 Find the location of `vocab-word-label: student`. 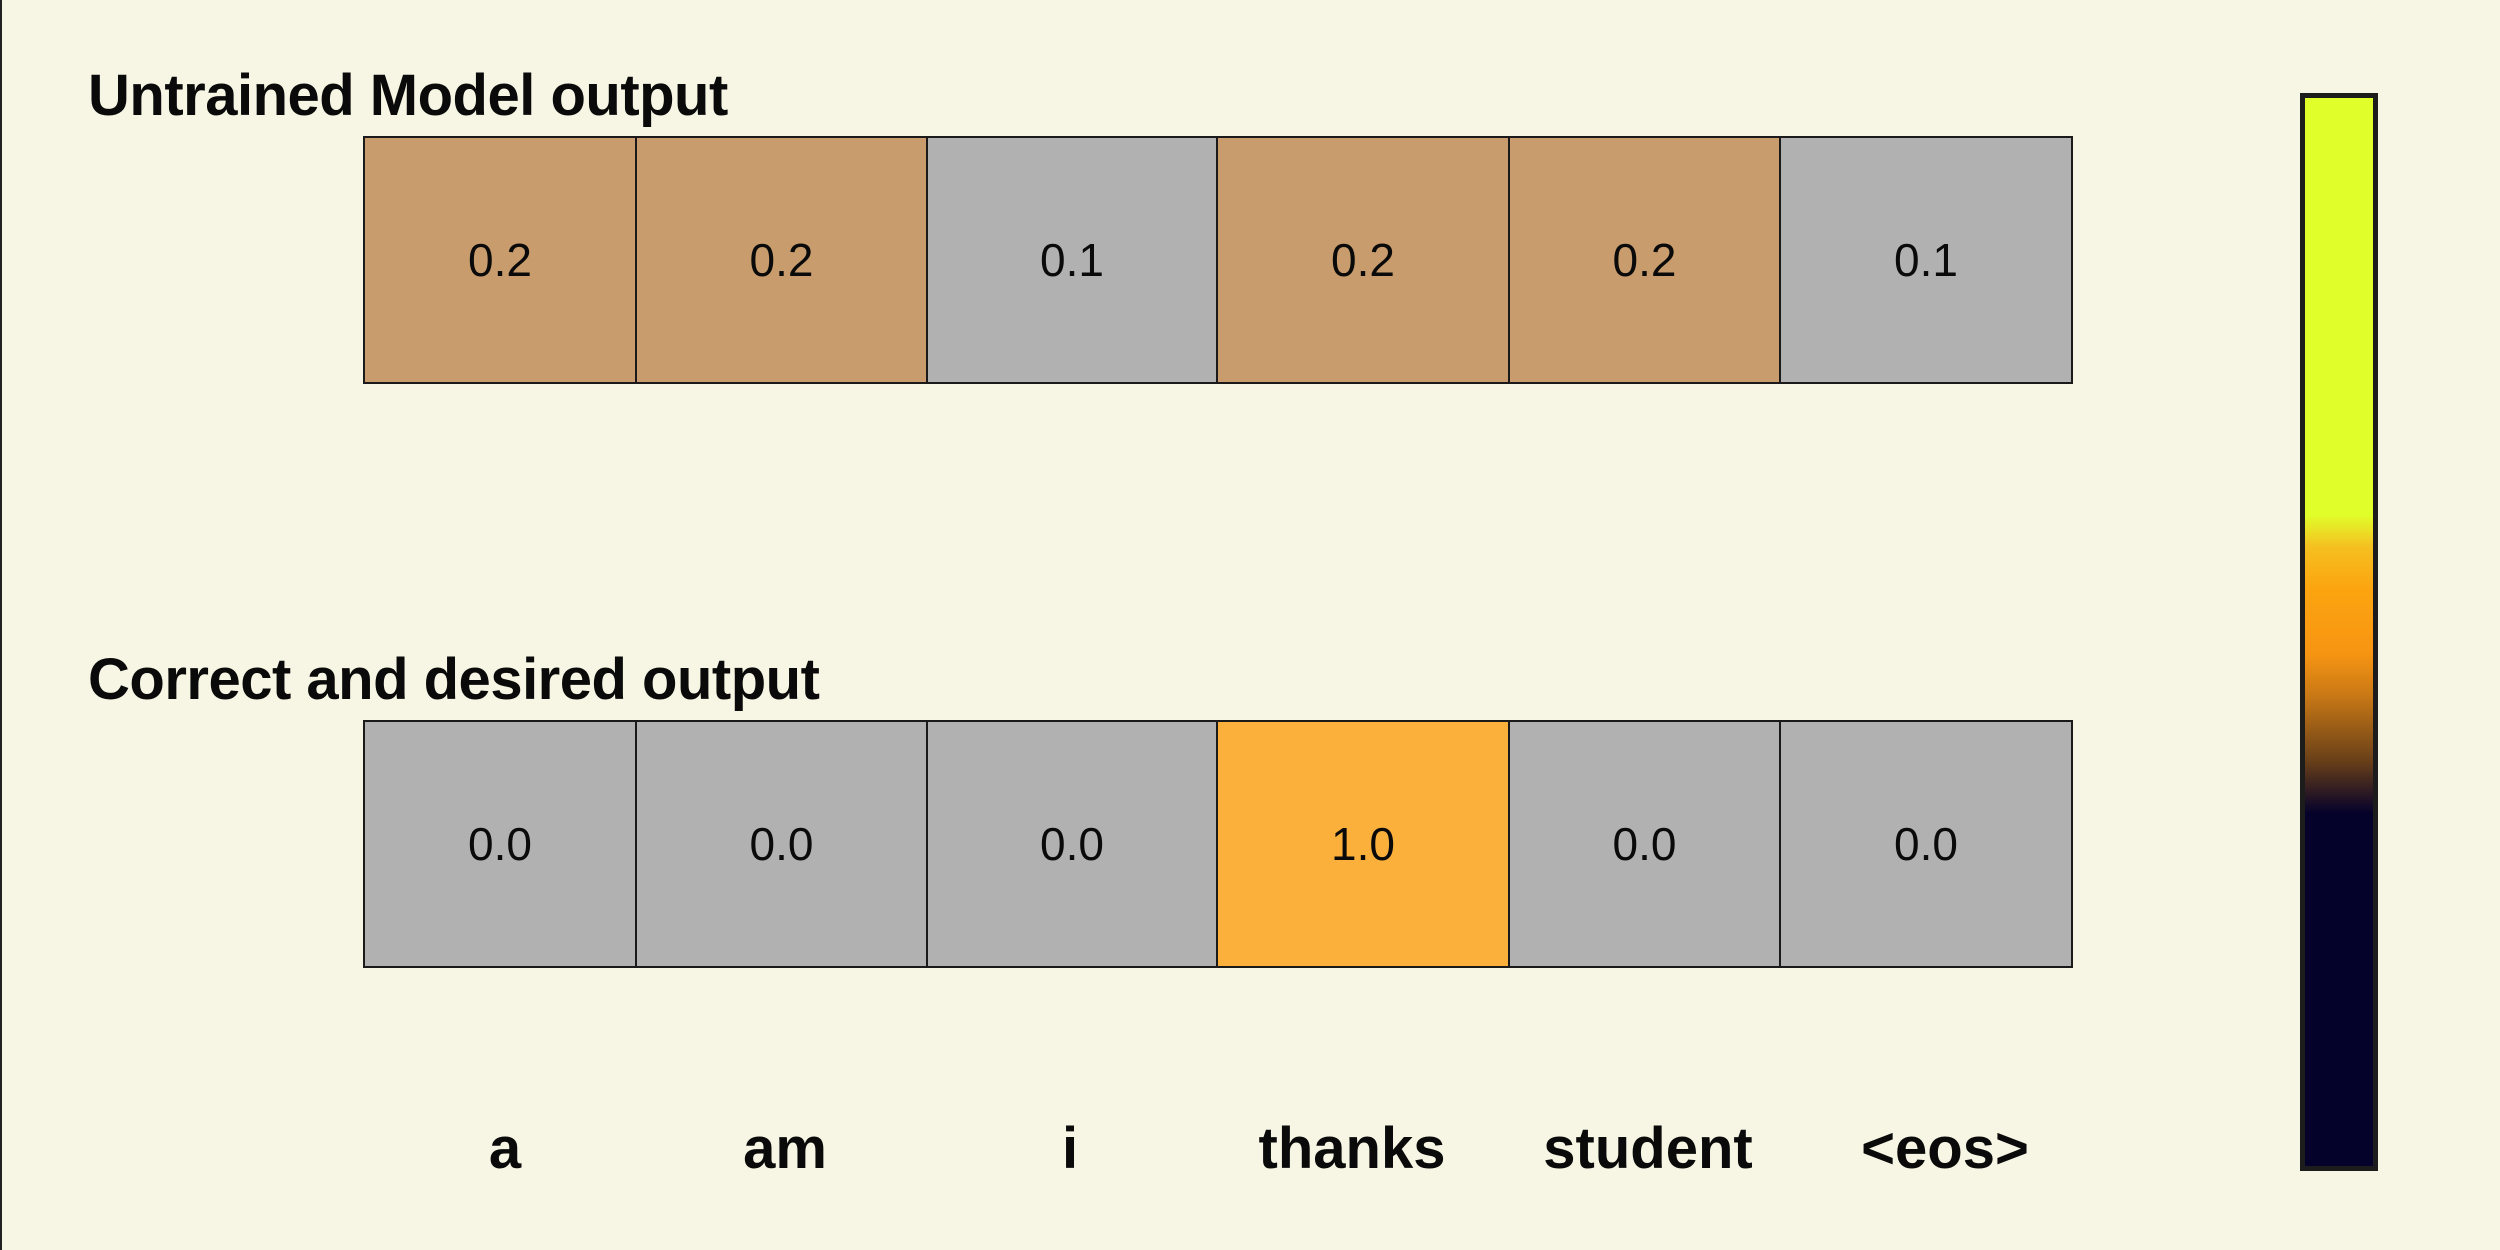

vocab-word-label: student is located at coordinates (1648, 1148).